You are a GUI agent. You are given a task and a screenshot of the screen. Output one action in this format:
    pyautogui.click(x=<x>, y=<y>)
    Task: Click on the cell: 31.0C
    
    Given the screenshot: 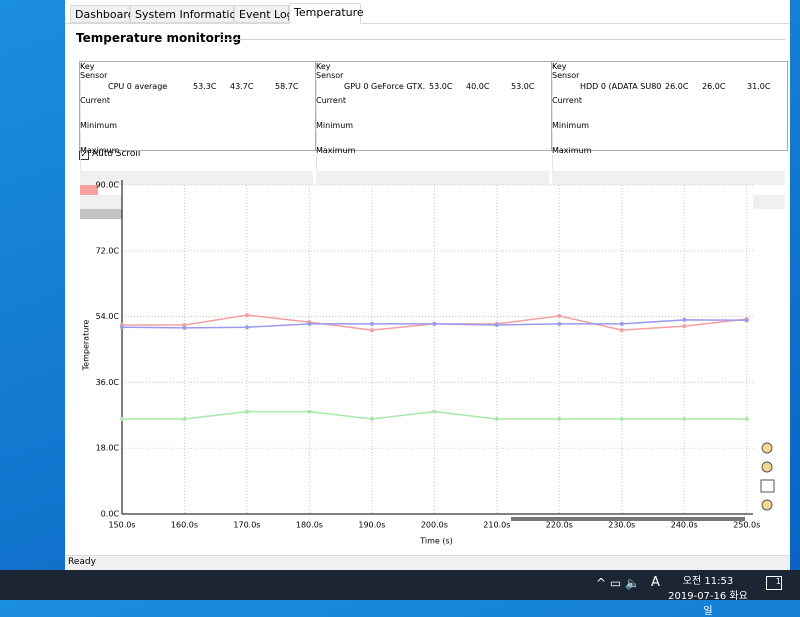 What is the action you would take?
    pyautogui.click(x=759, y=86)
    